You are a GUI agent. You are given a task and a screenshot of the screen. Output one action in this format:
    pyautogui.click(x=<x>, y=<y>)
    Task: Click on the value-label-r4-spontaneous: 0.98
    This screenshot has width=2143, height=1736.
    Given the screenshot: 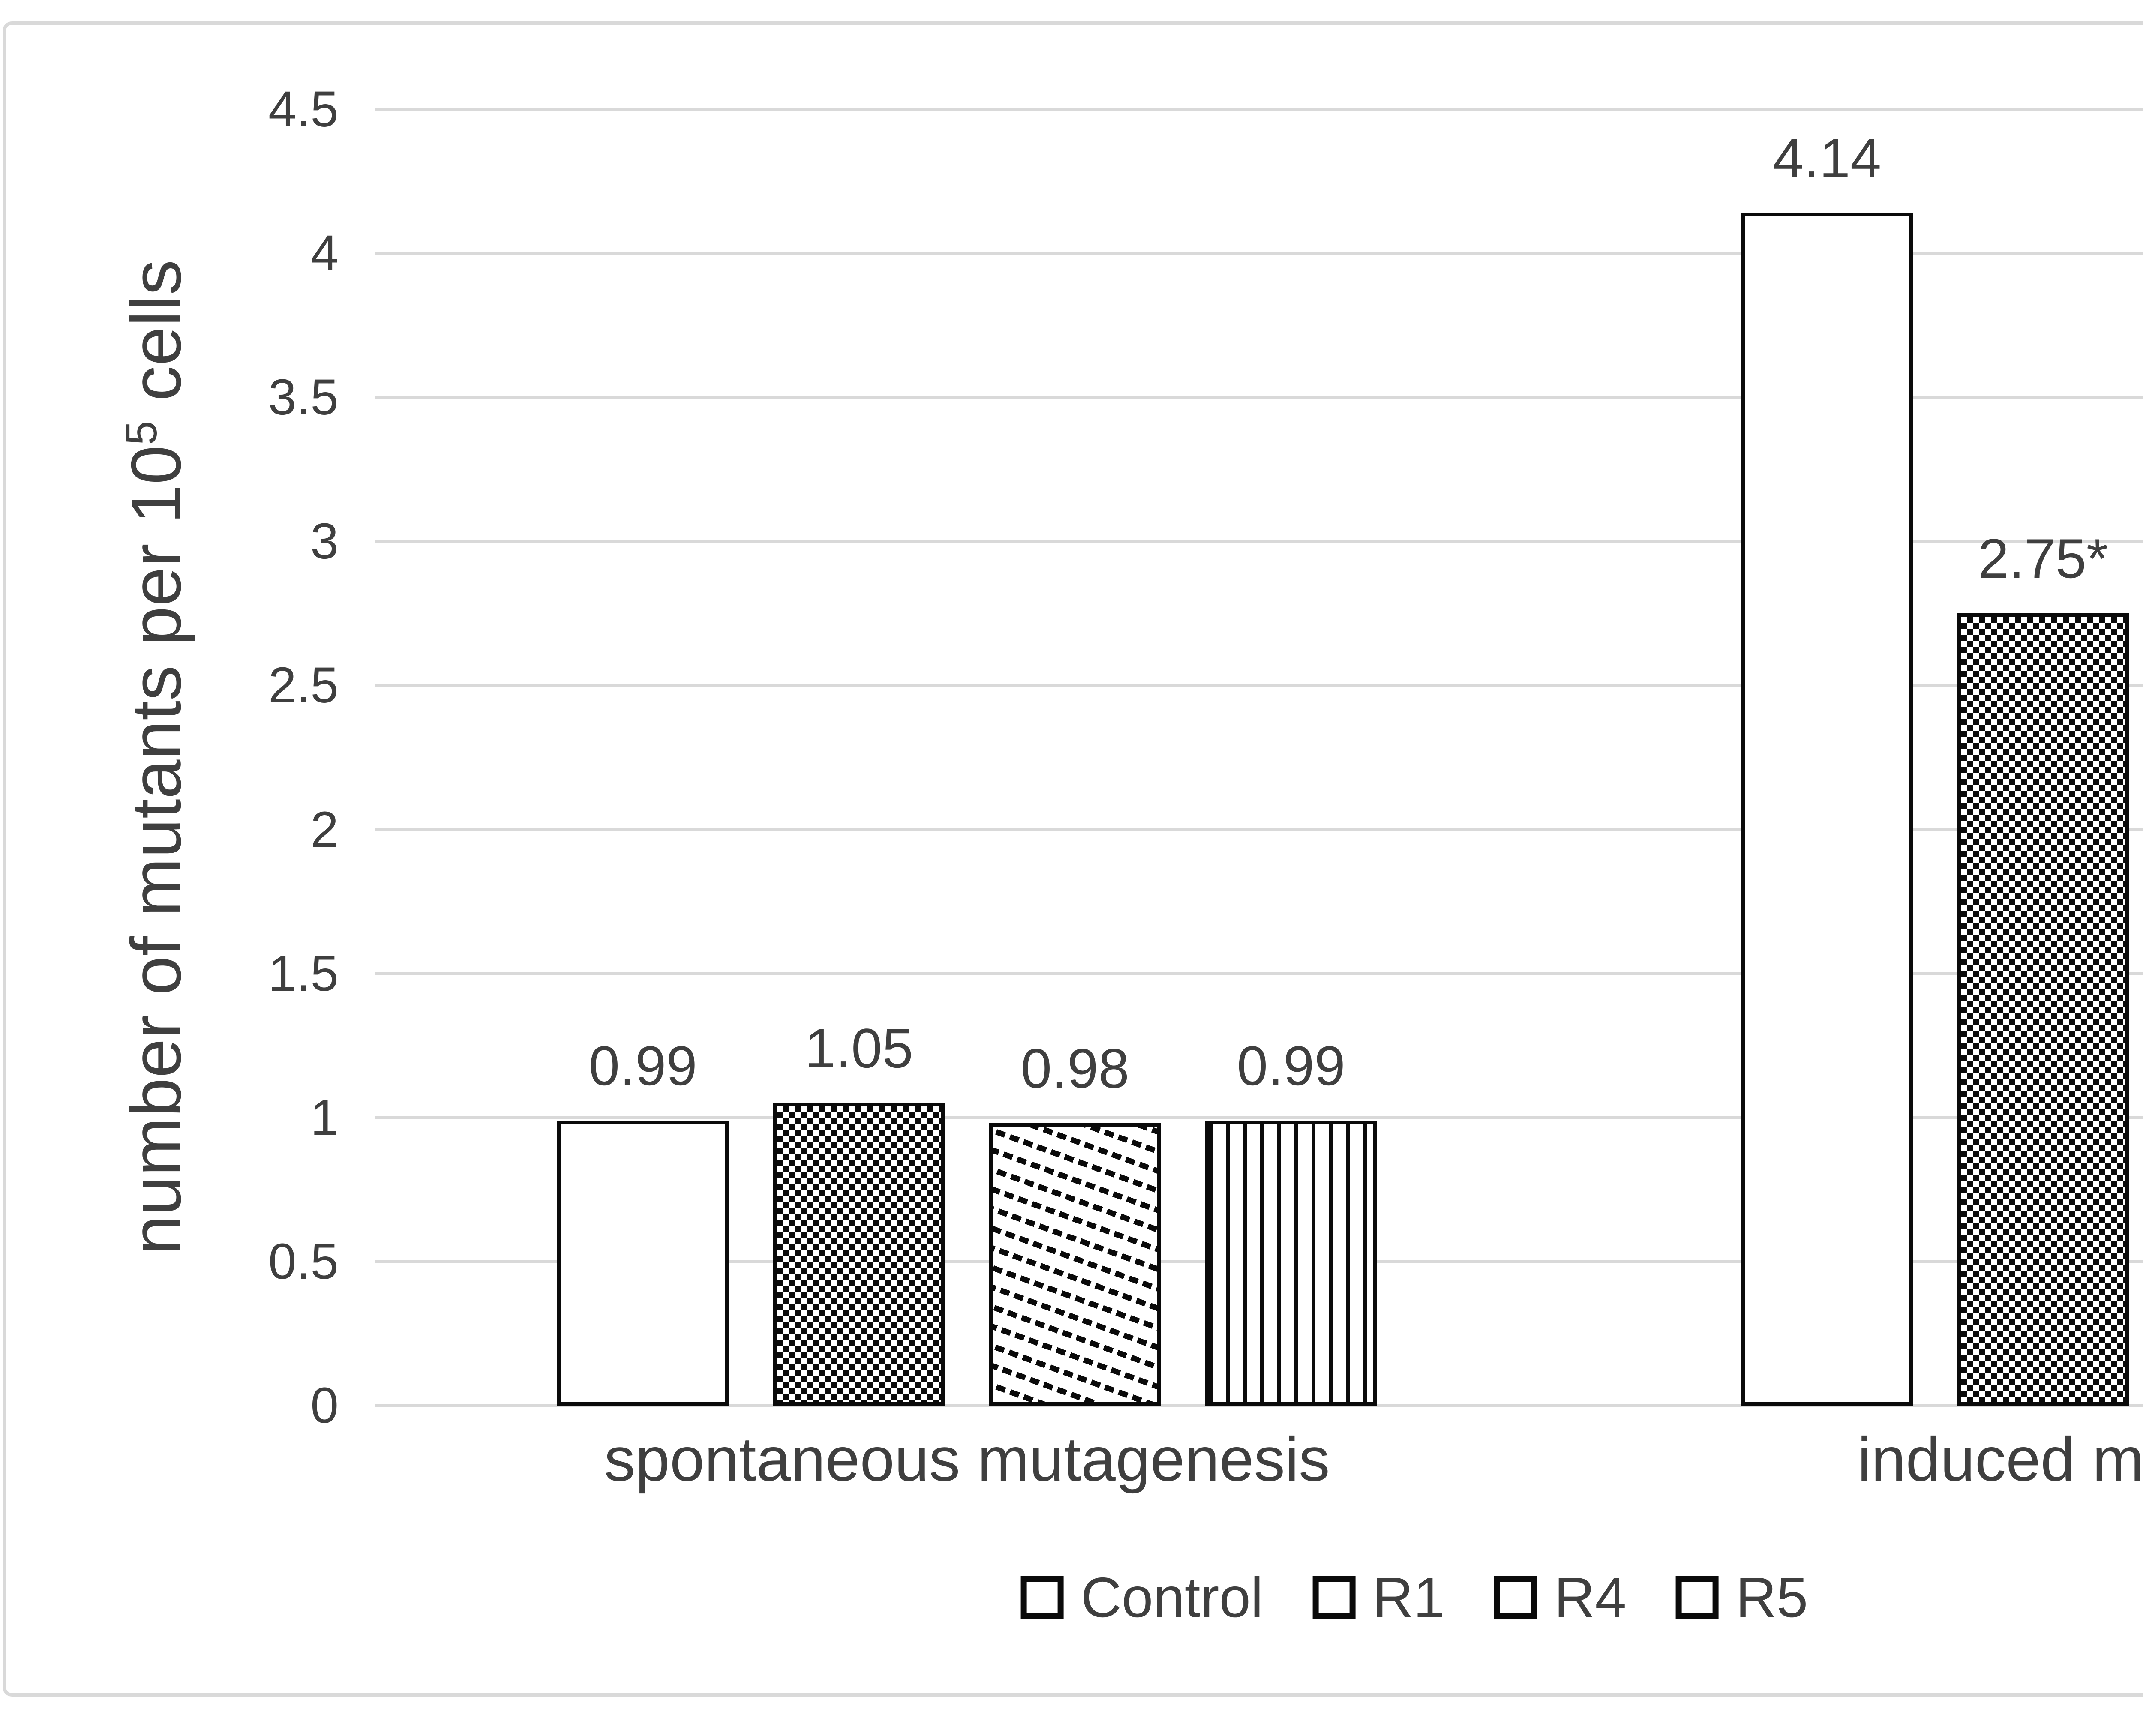 What is the action you would take?
    pyautogui.click(x=1074, y=1068)
    